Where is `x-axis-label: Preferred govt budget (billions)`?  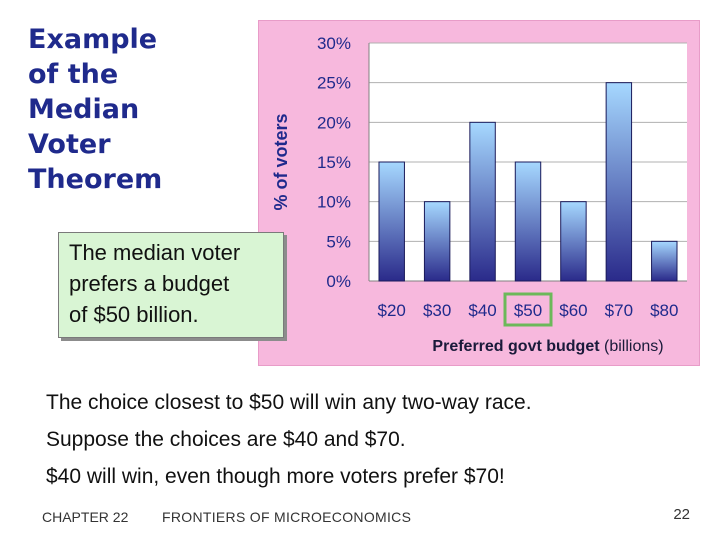
x-axis-label: Preferred govt budget (billions) is located at coordinates (547, 346).